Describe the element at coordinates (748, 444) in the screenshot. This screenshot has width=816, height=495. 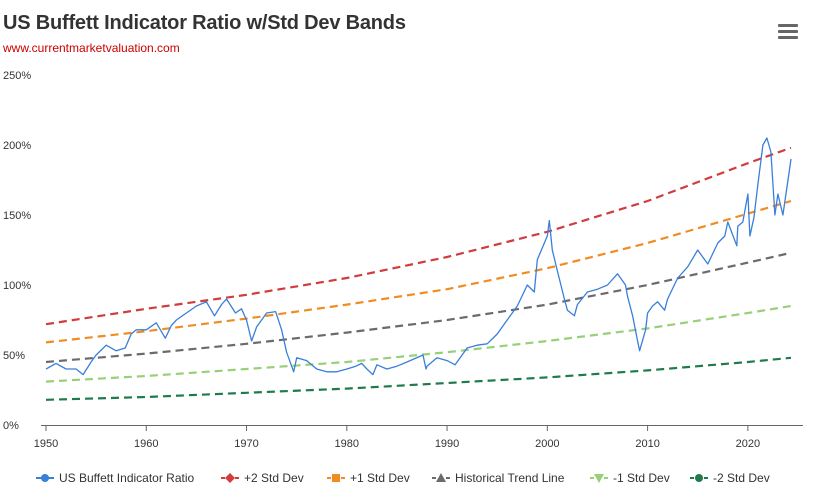
I see `x-tick-label: 2020` at that location.